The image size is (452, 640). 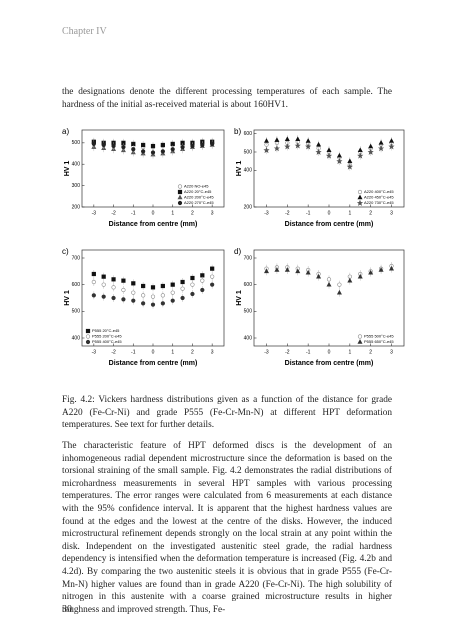 I want to click on legend-label: A220 450°C-e45, so click(x=379, y=197).